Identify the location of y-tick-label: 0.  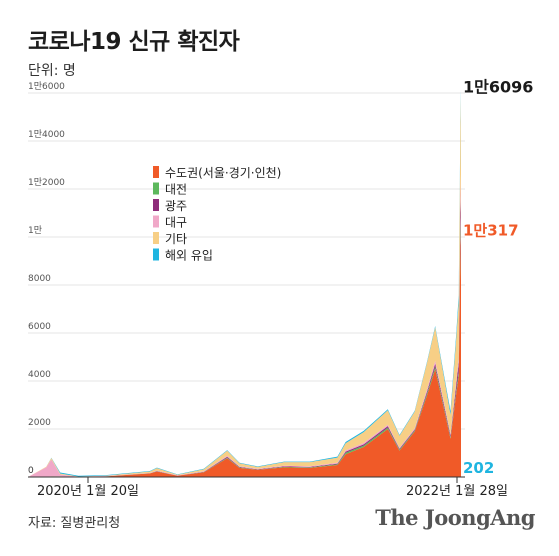
(31, 471).